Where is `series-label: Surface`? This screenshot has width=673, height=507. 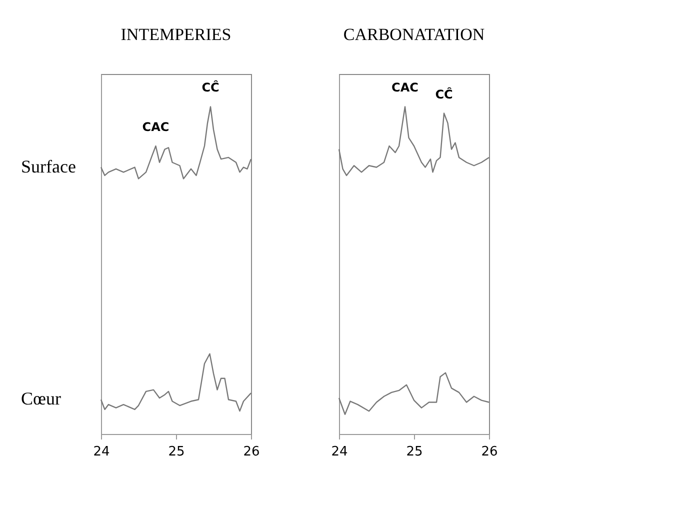 series-label: Surface is located at coordinates (48, 166).